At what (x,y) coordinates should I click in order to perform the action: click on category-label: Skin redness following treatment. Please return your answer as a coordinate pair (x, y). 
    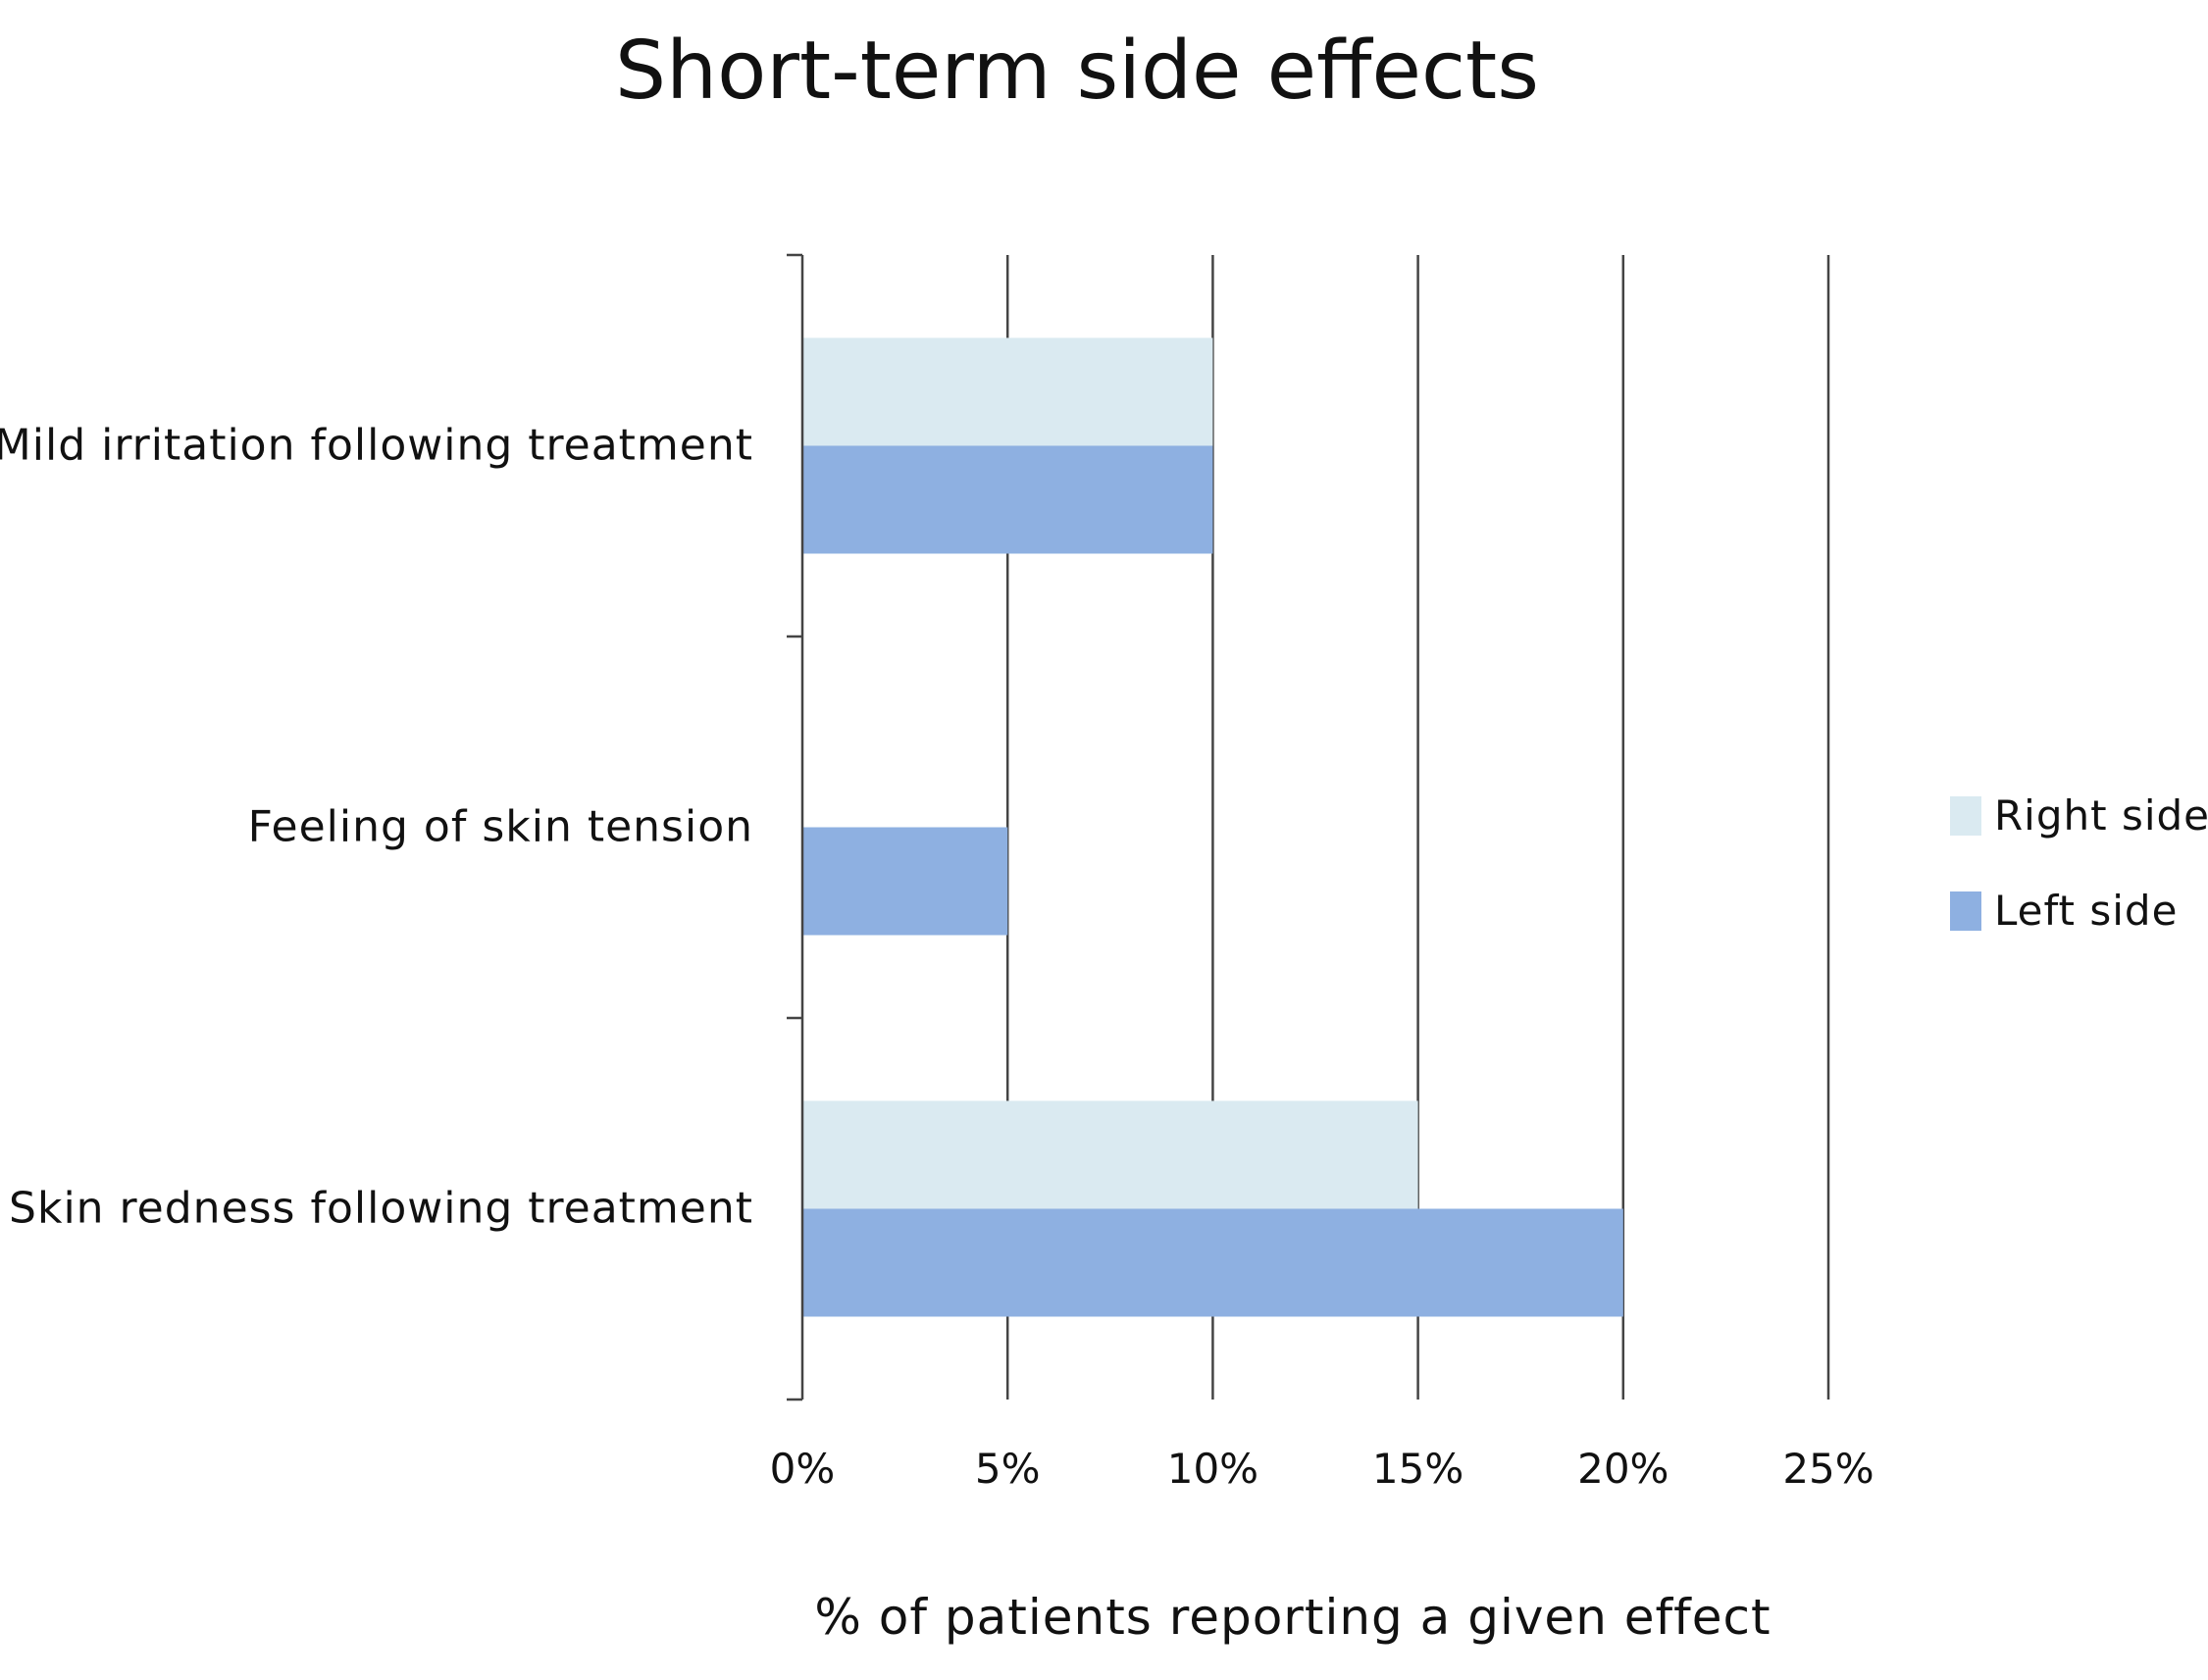
    Looking at the image, I should click on (381, 1209).